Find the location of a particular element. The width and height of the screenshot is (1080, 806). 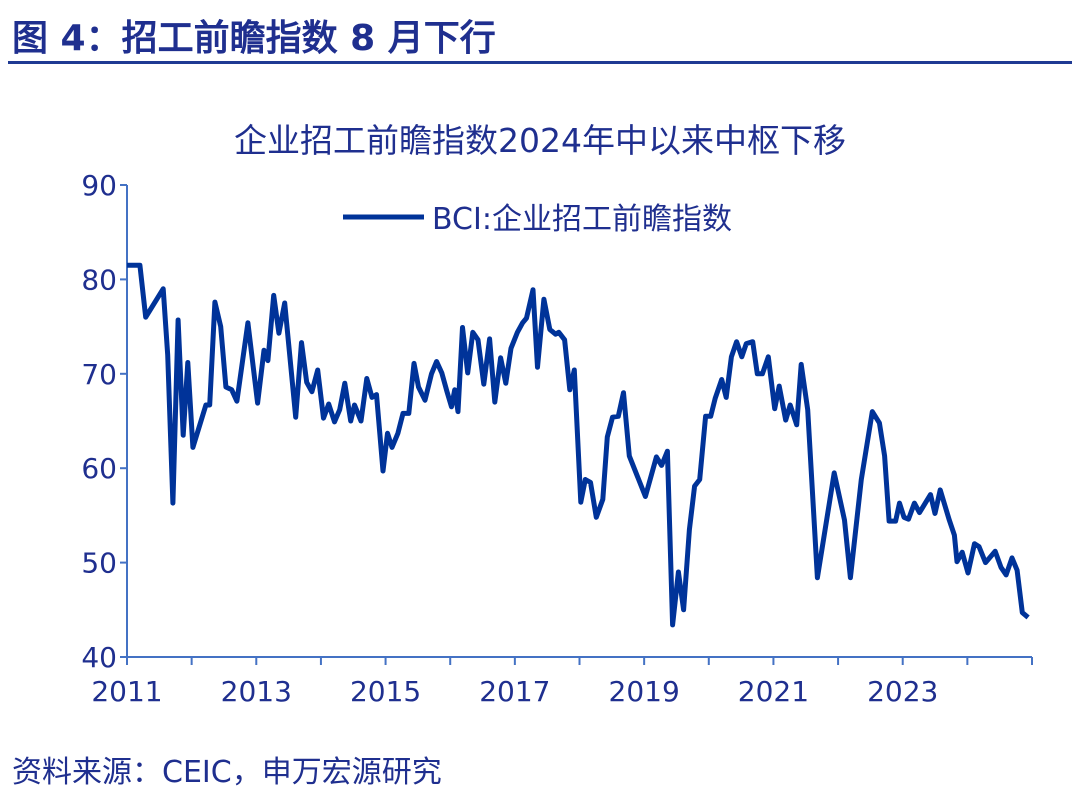

x-tick-label: 2017 is located at coordinates (514, 691).